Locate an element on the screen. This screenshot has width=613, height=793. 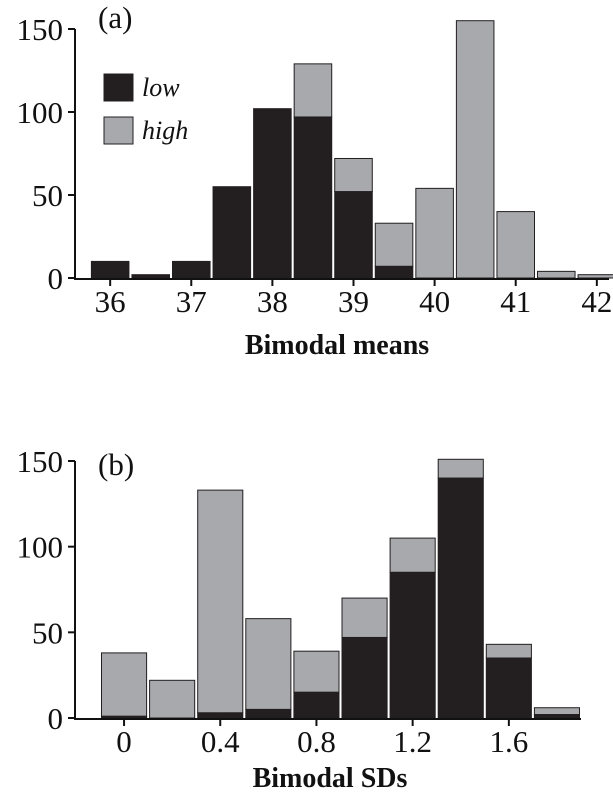
x-axis-title-a: Bimodal means is located at coordinates (337, 345).